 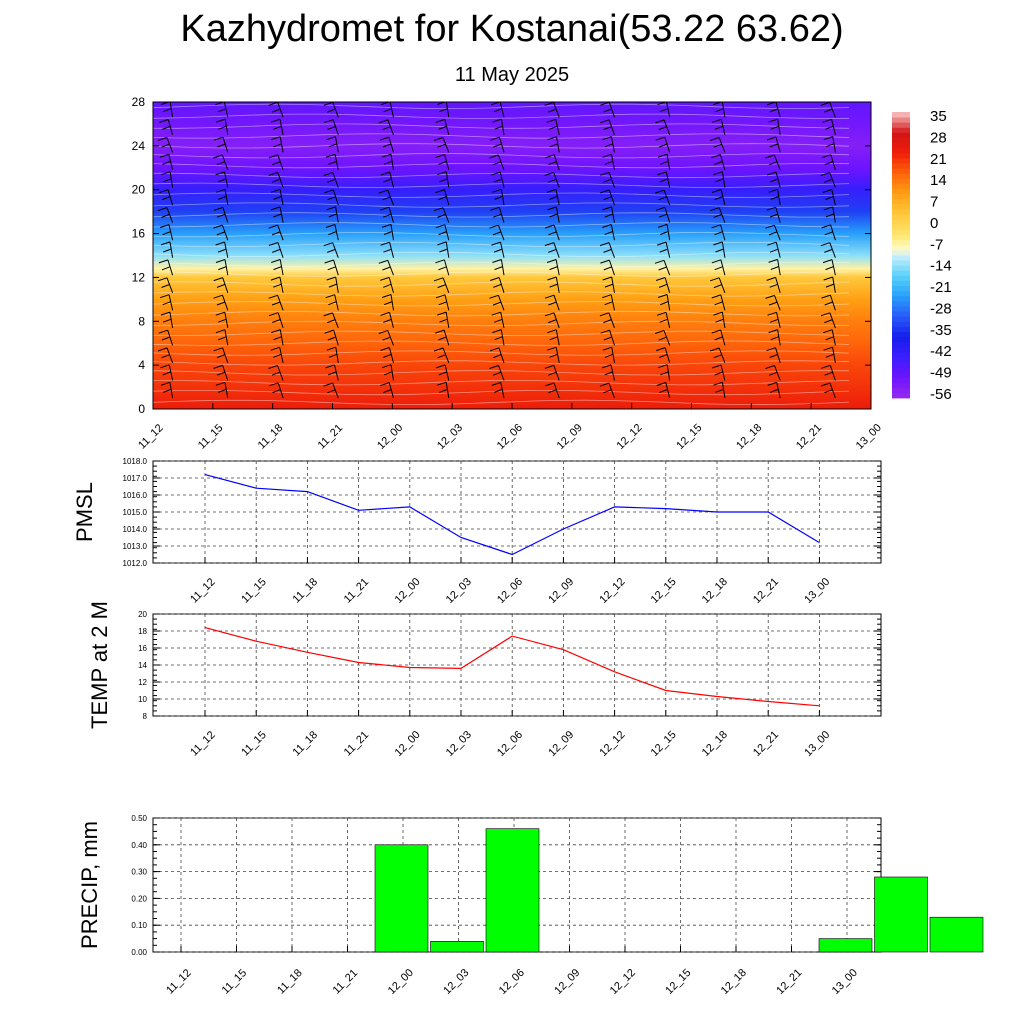 I want to click on y-tick-label: 0.00, so click(x=139, y=952).